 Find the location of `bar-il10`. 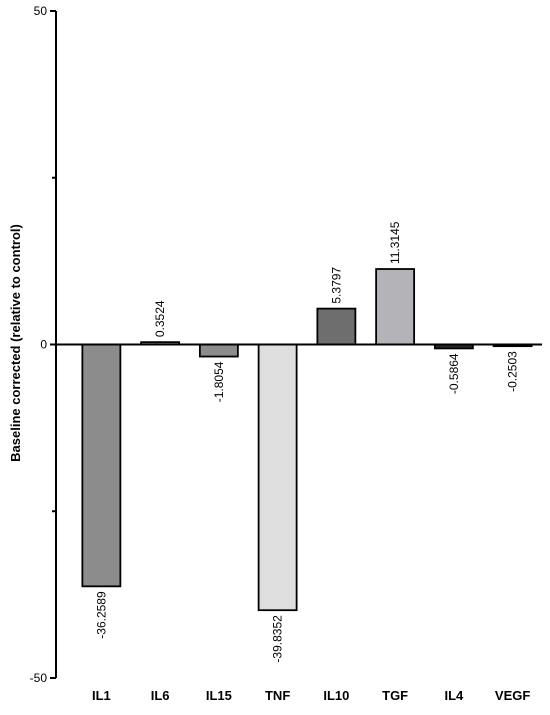

bar-il10 is located at coordinates (336, 326).